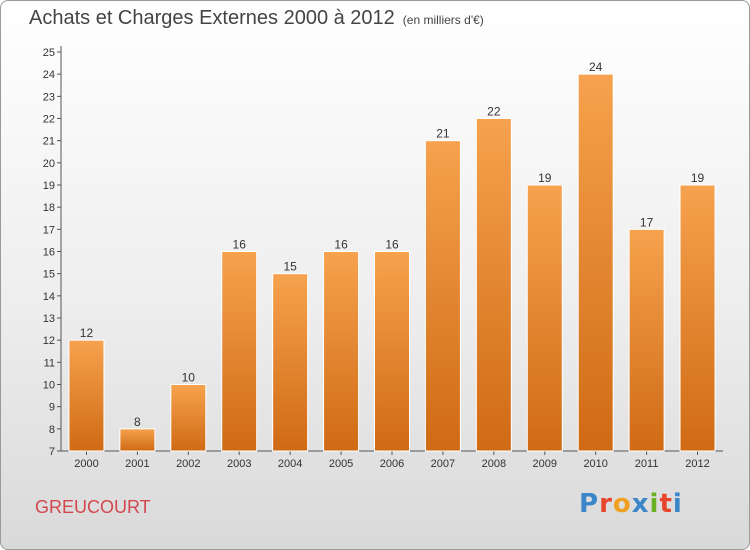  I want to click on y-tick-label: 21, so click(49, 142).